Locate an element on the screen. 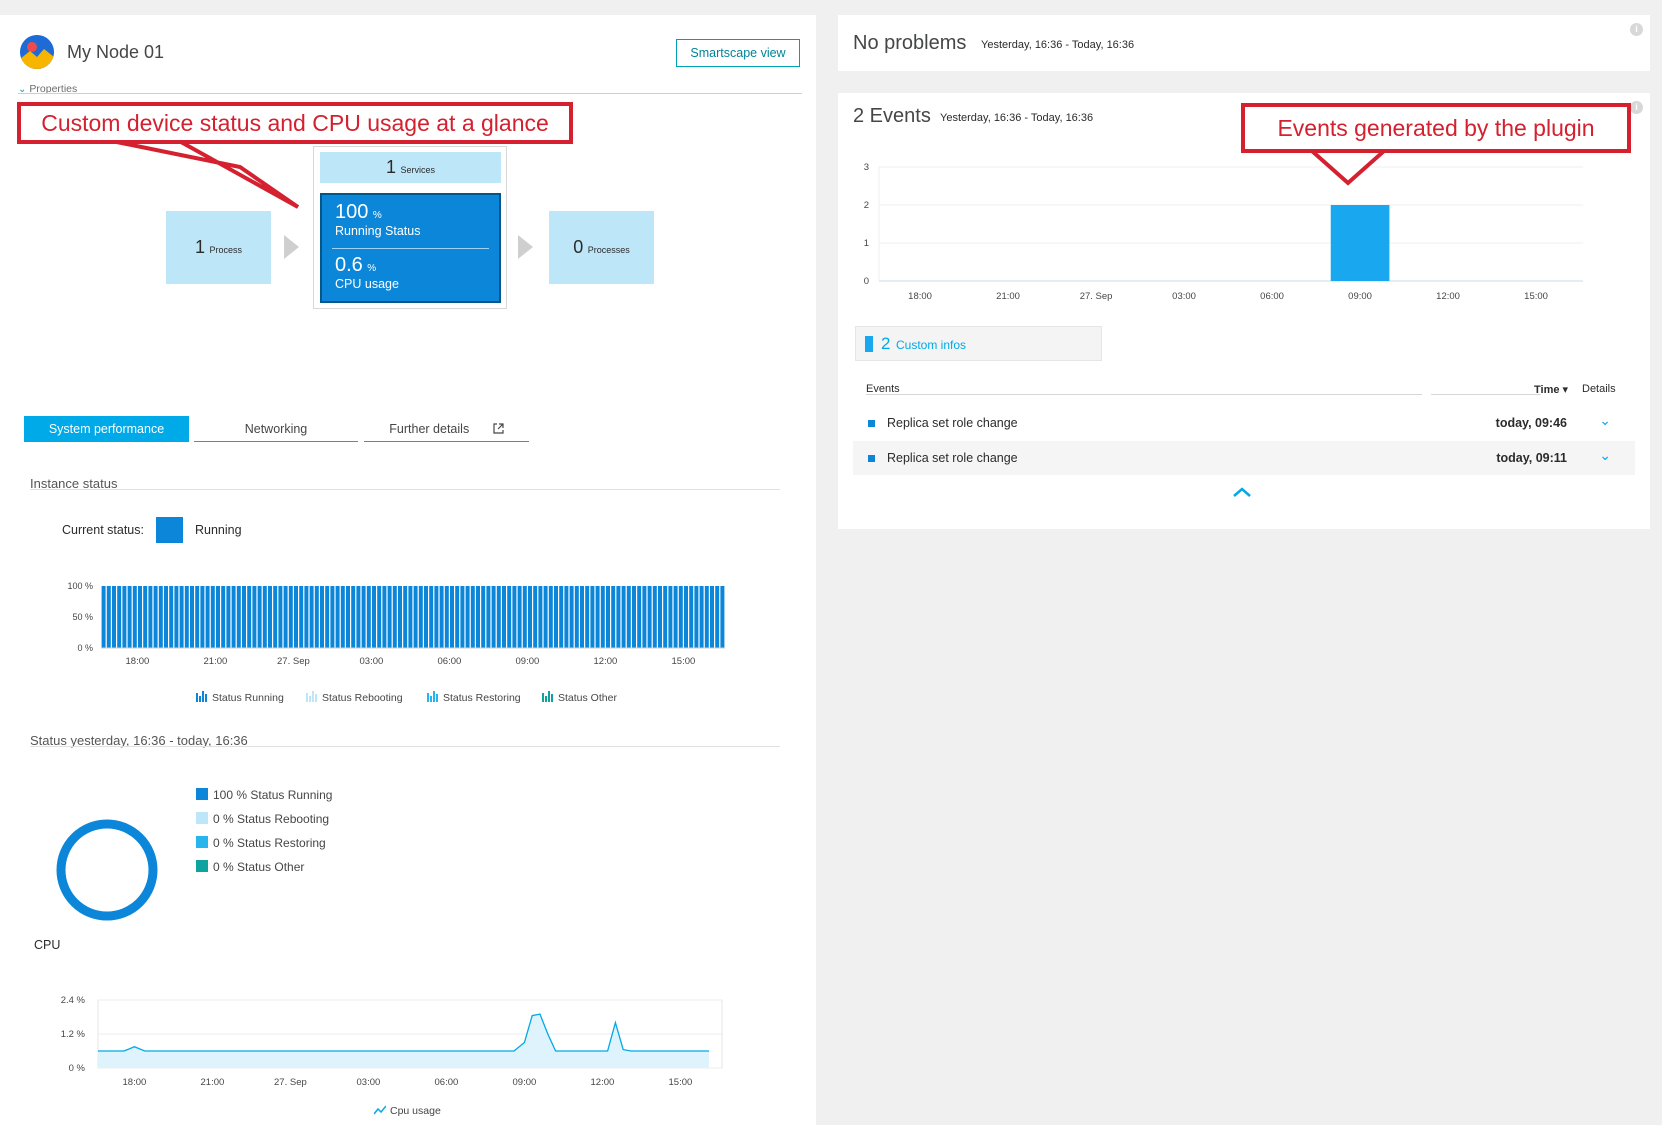 This screenshot has height=1125, width=1662. tab-further-details: Further details is located at coordinates (446, 429).